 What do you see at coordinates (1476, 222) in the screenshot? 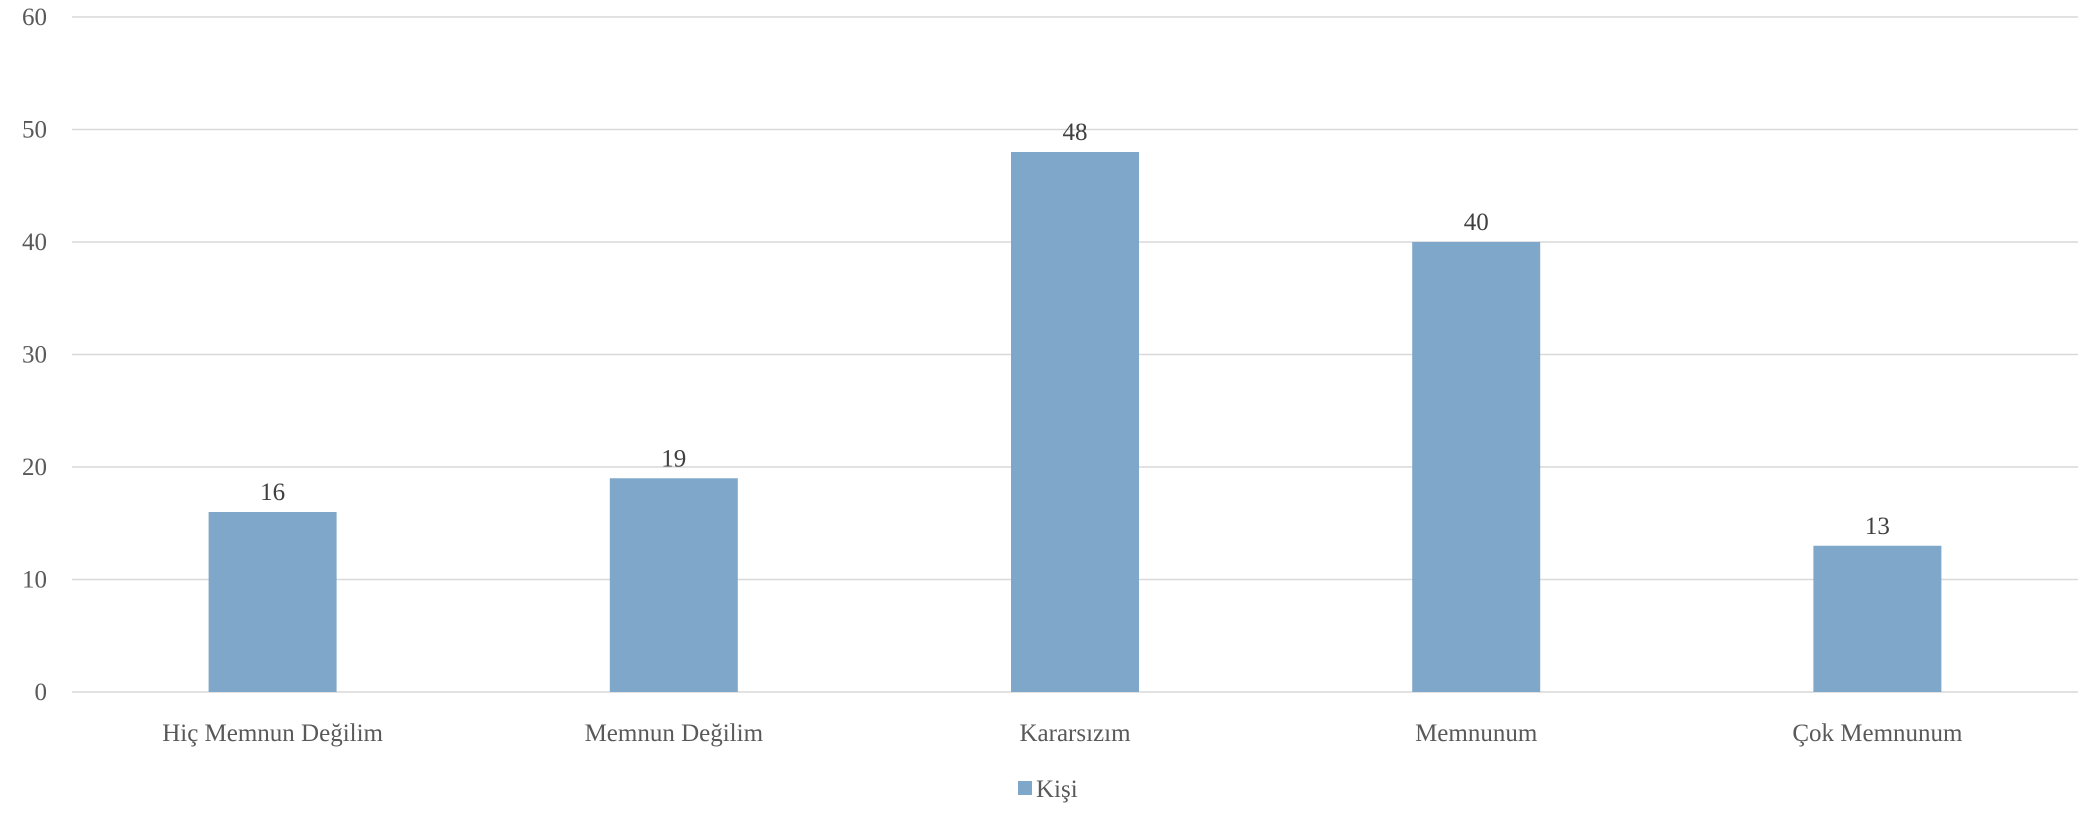
I see `data-label: 40` at bounding box center [1476, 222].